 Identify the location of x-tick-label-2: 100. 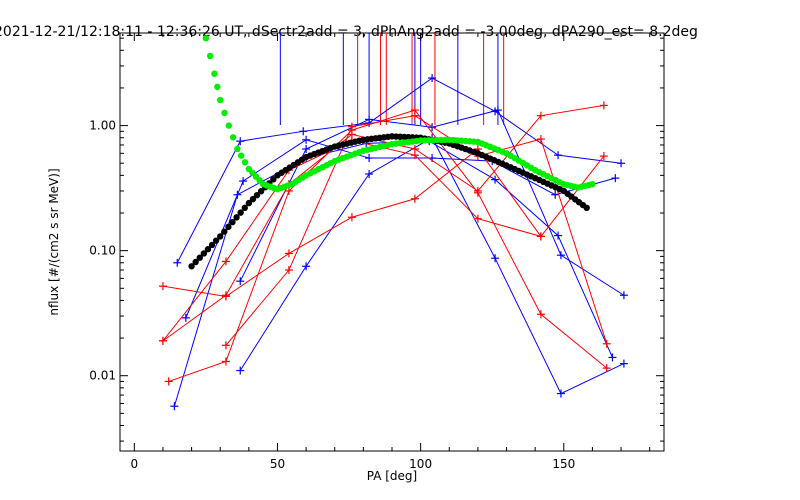
(420, 464).